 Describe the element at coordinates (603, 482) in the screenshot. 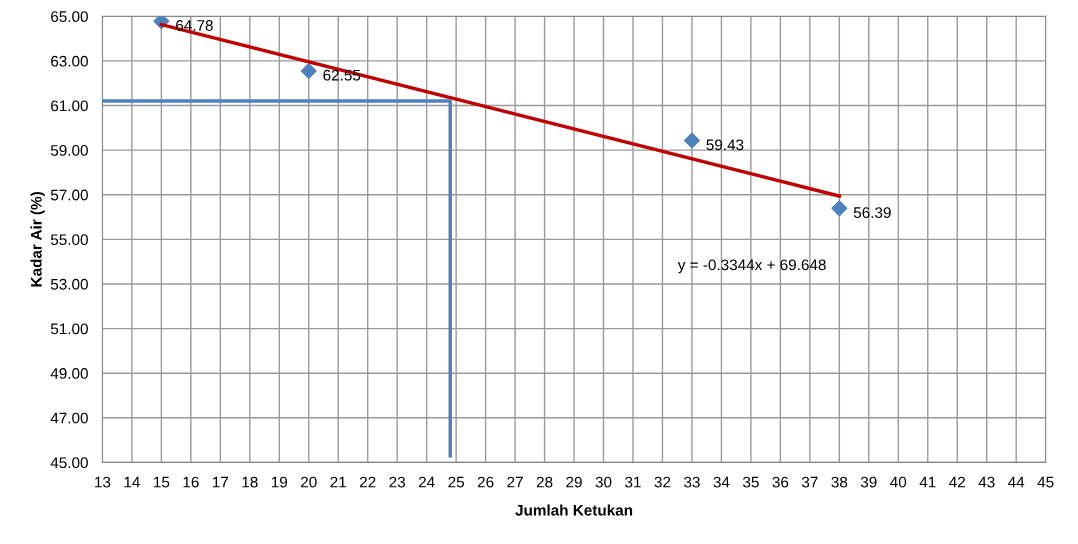

I see `x-tick-label: 30` at that location.